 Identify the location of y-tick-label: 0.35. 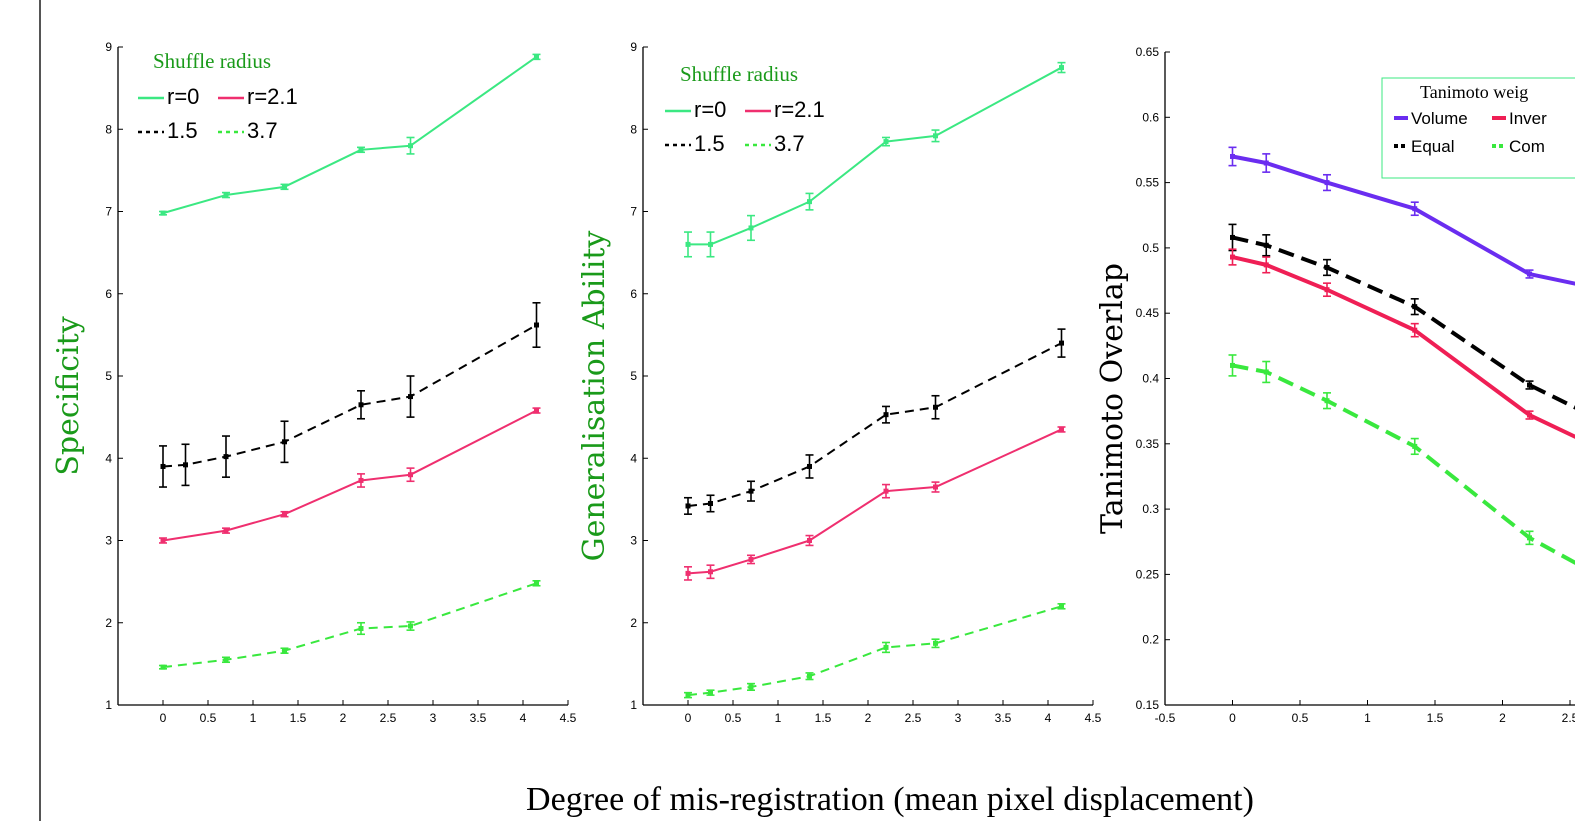
(1148, 444).